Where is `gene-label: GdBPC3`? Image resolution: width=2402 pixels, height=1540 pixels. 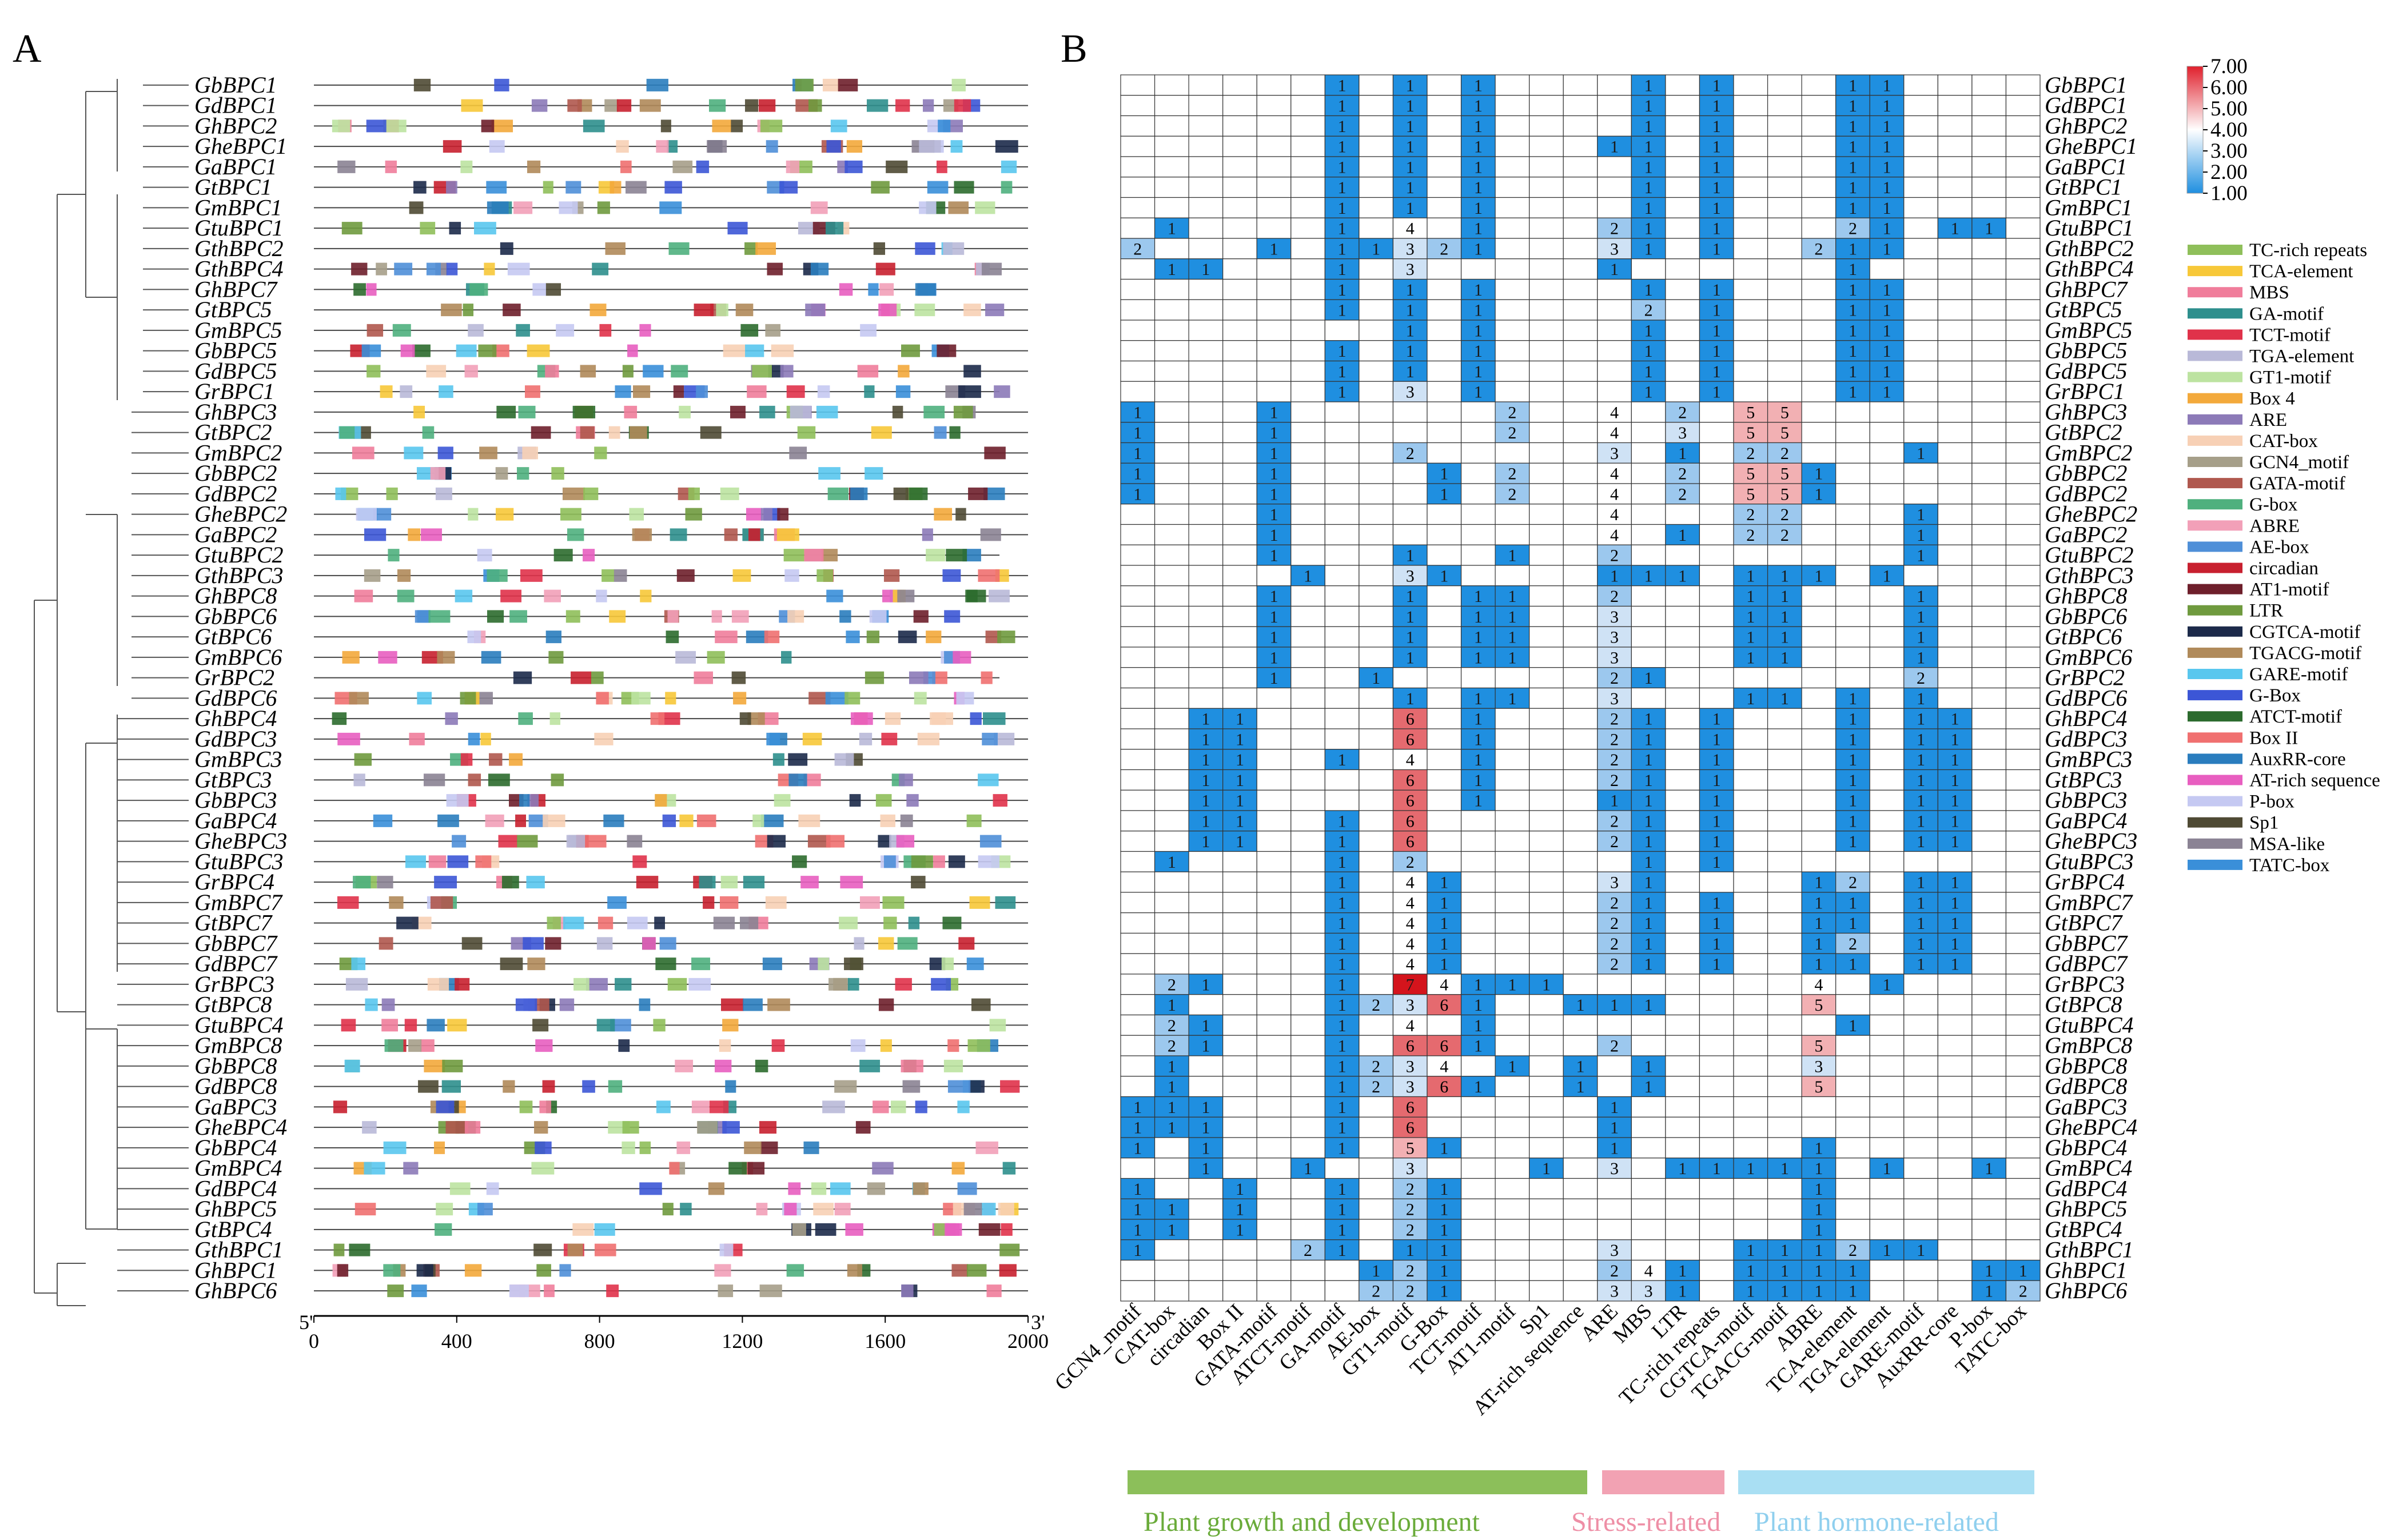 gene-label: GdBPC3 is located at coordinates (236, 739).